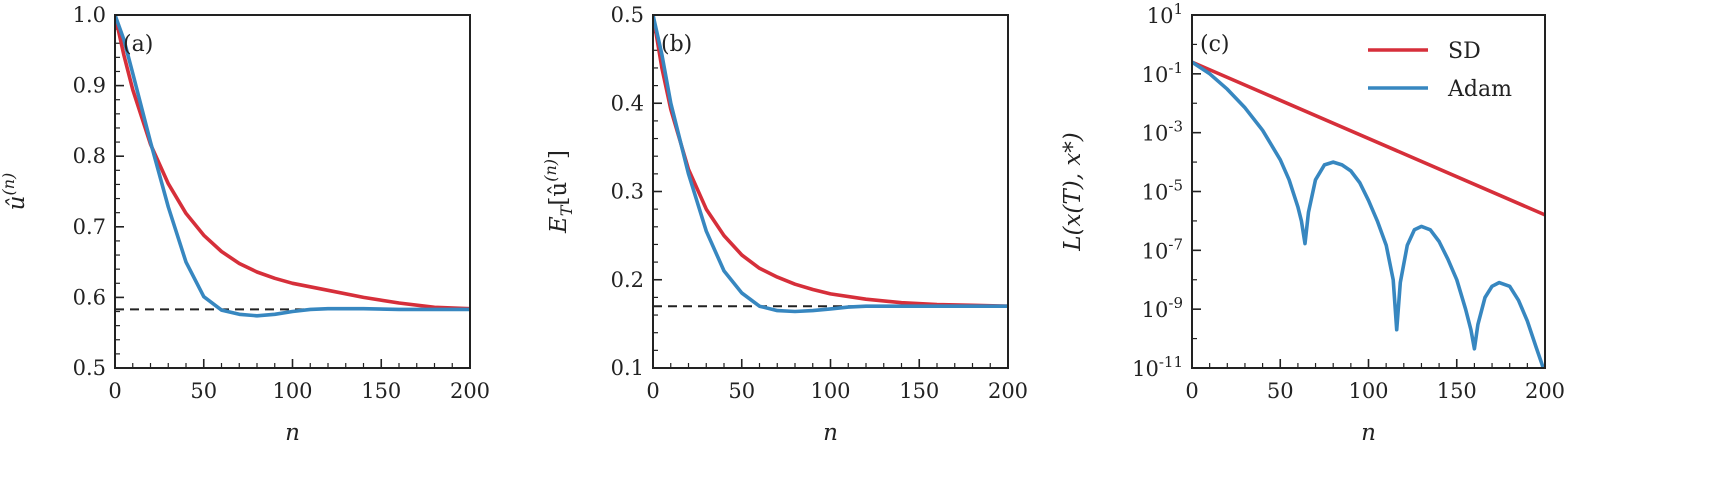 This screenshot has width=1725, height=494. Describe the element at coordinates (627, 192) in the screenshot. I see `y-tick-label: 0.3` at that location.